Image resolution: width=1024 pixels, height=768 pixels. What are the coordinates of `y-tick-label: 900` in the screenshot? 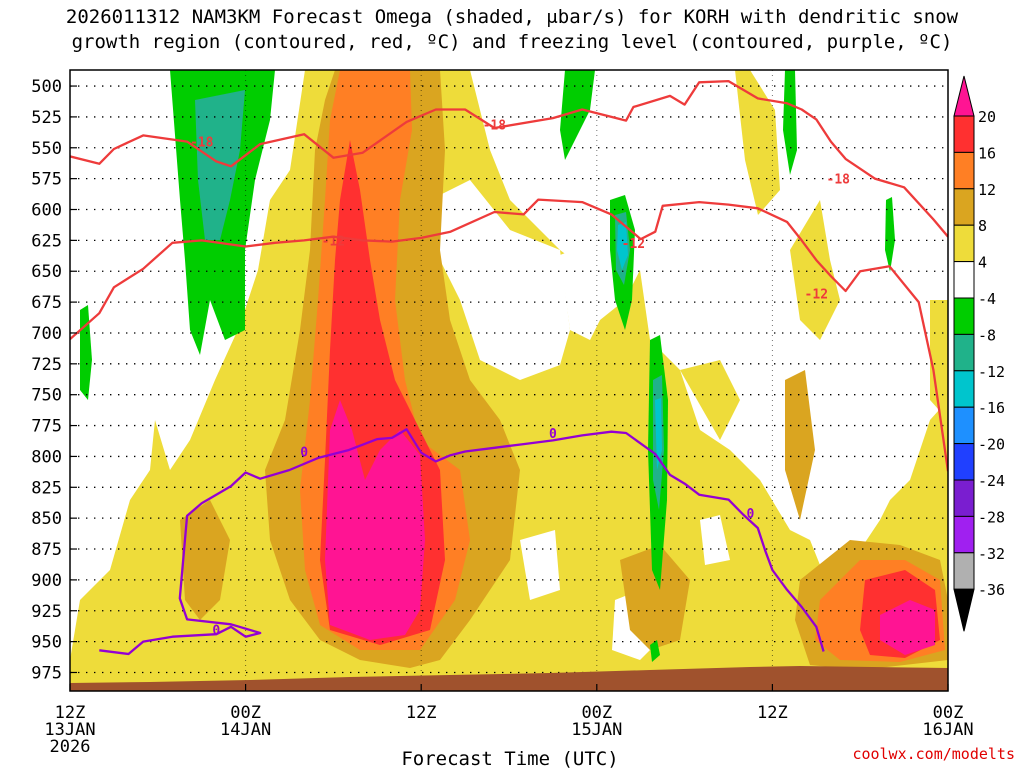 It's located at (46, 581).